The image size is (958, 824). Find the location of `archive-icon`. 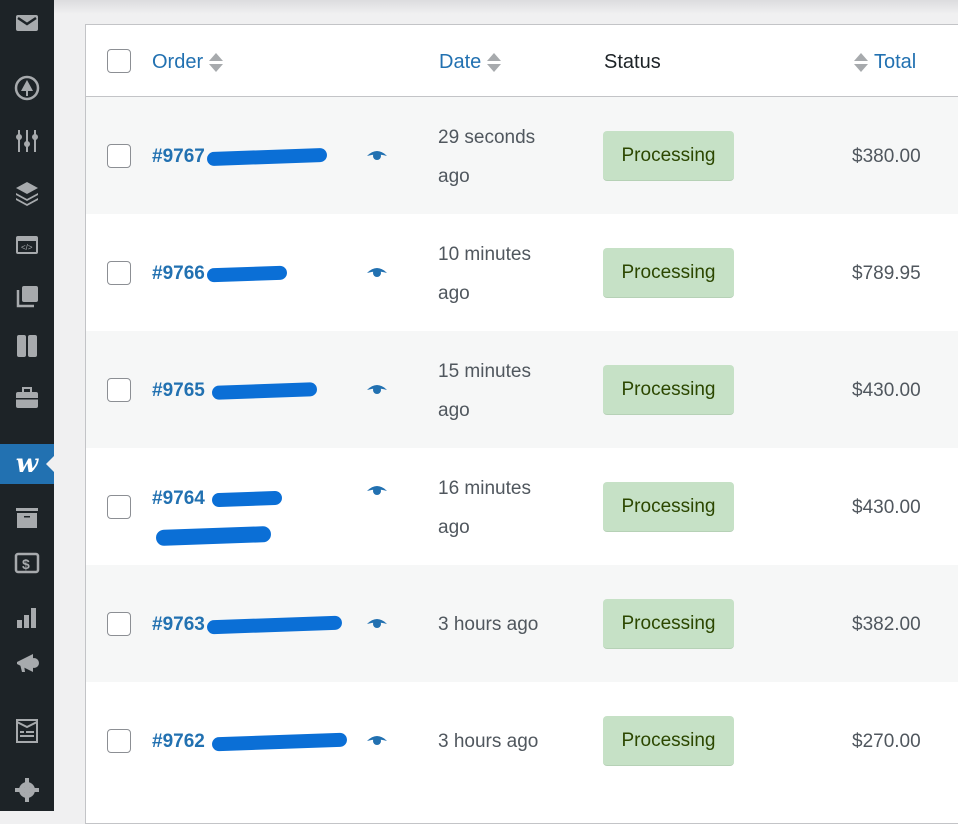

archive-icon is located at coordinates (27, 518).